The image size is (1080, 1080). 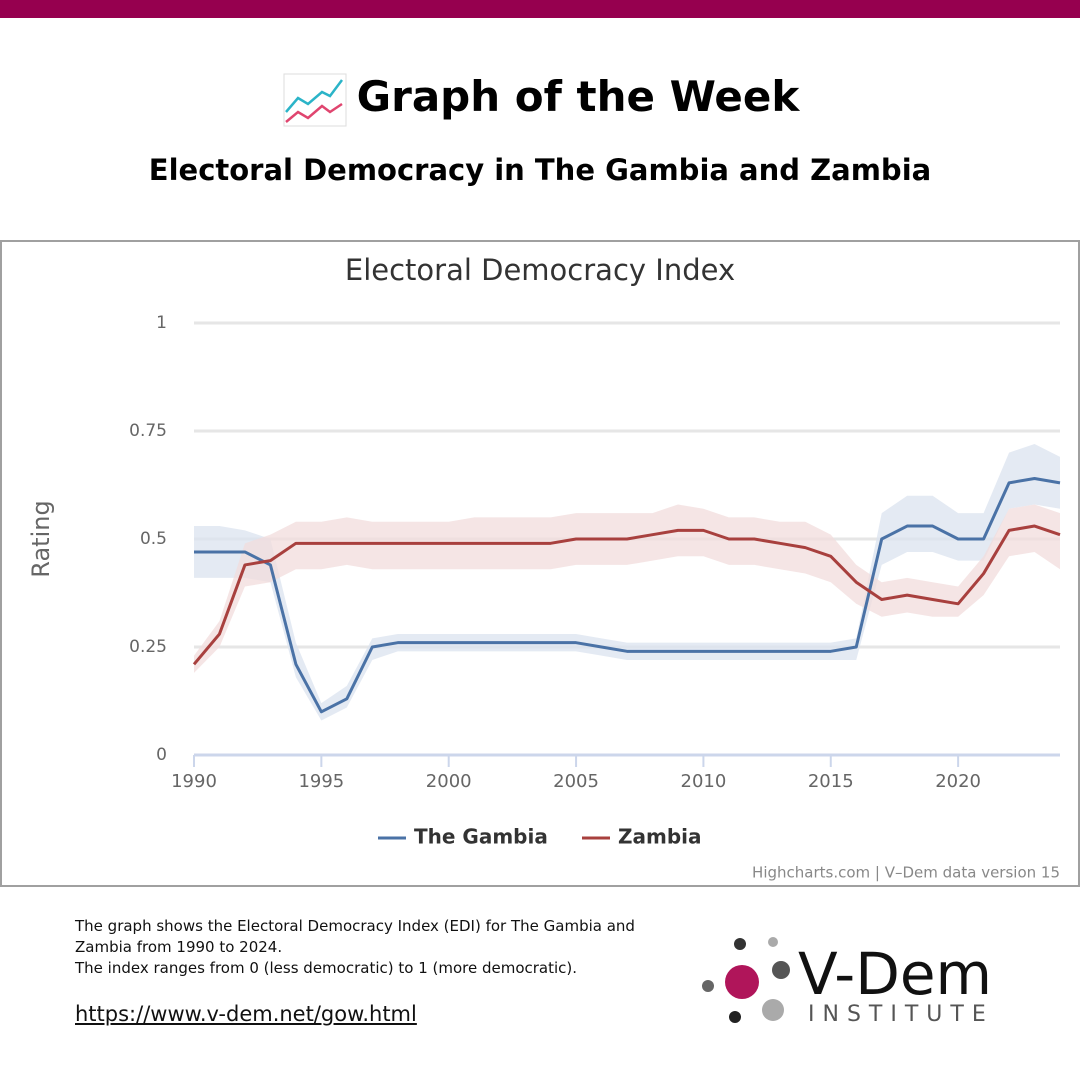 I want to click on page-title: Graph of the Week, so click(x=540, y=96).